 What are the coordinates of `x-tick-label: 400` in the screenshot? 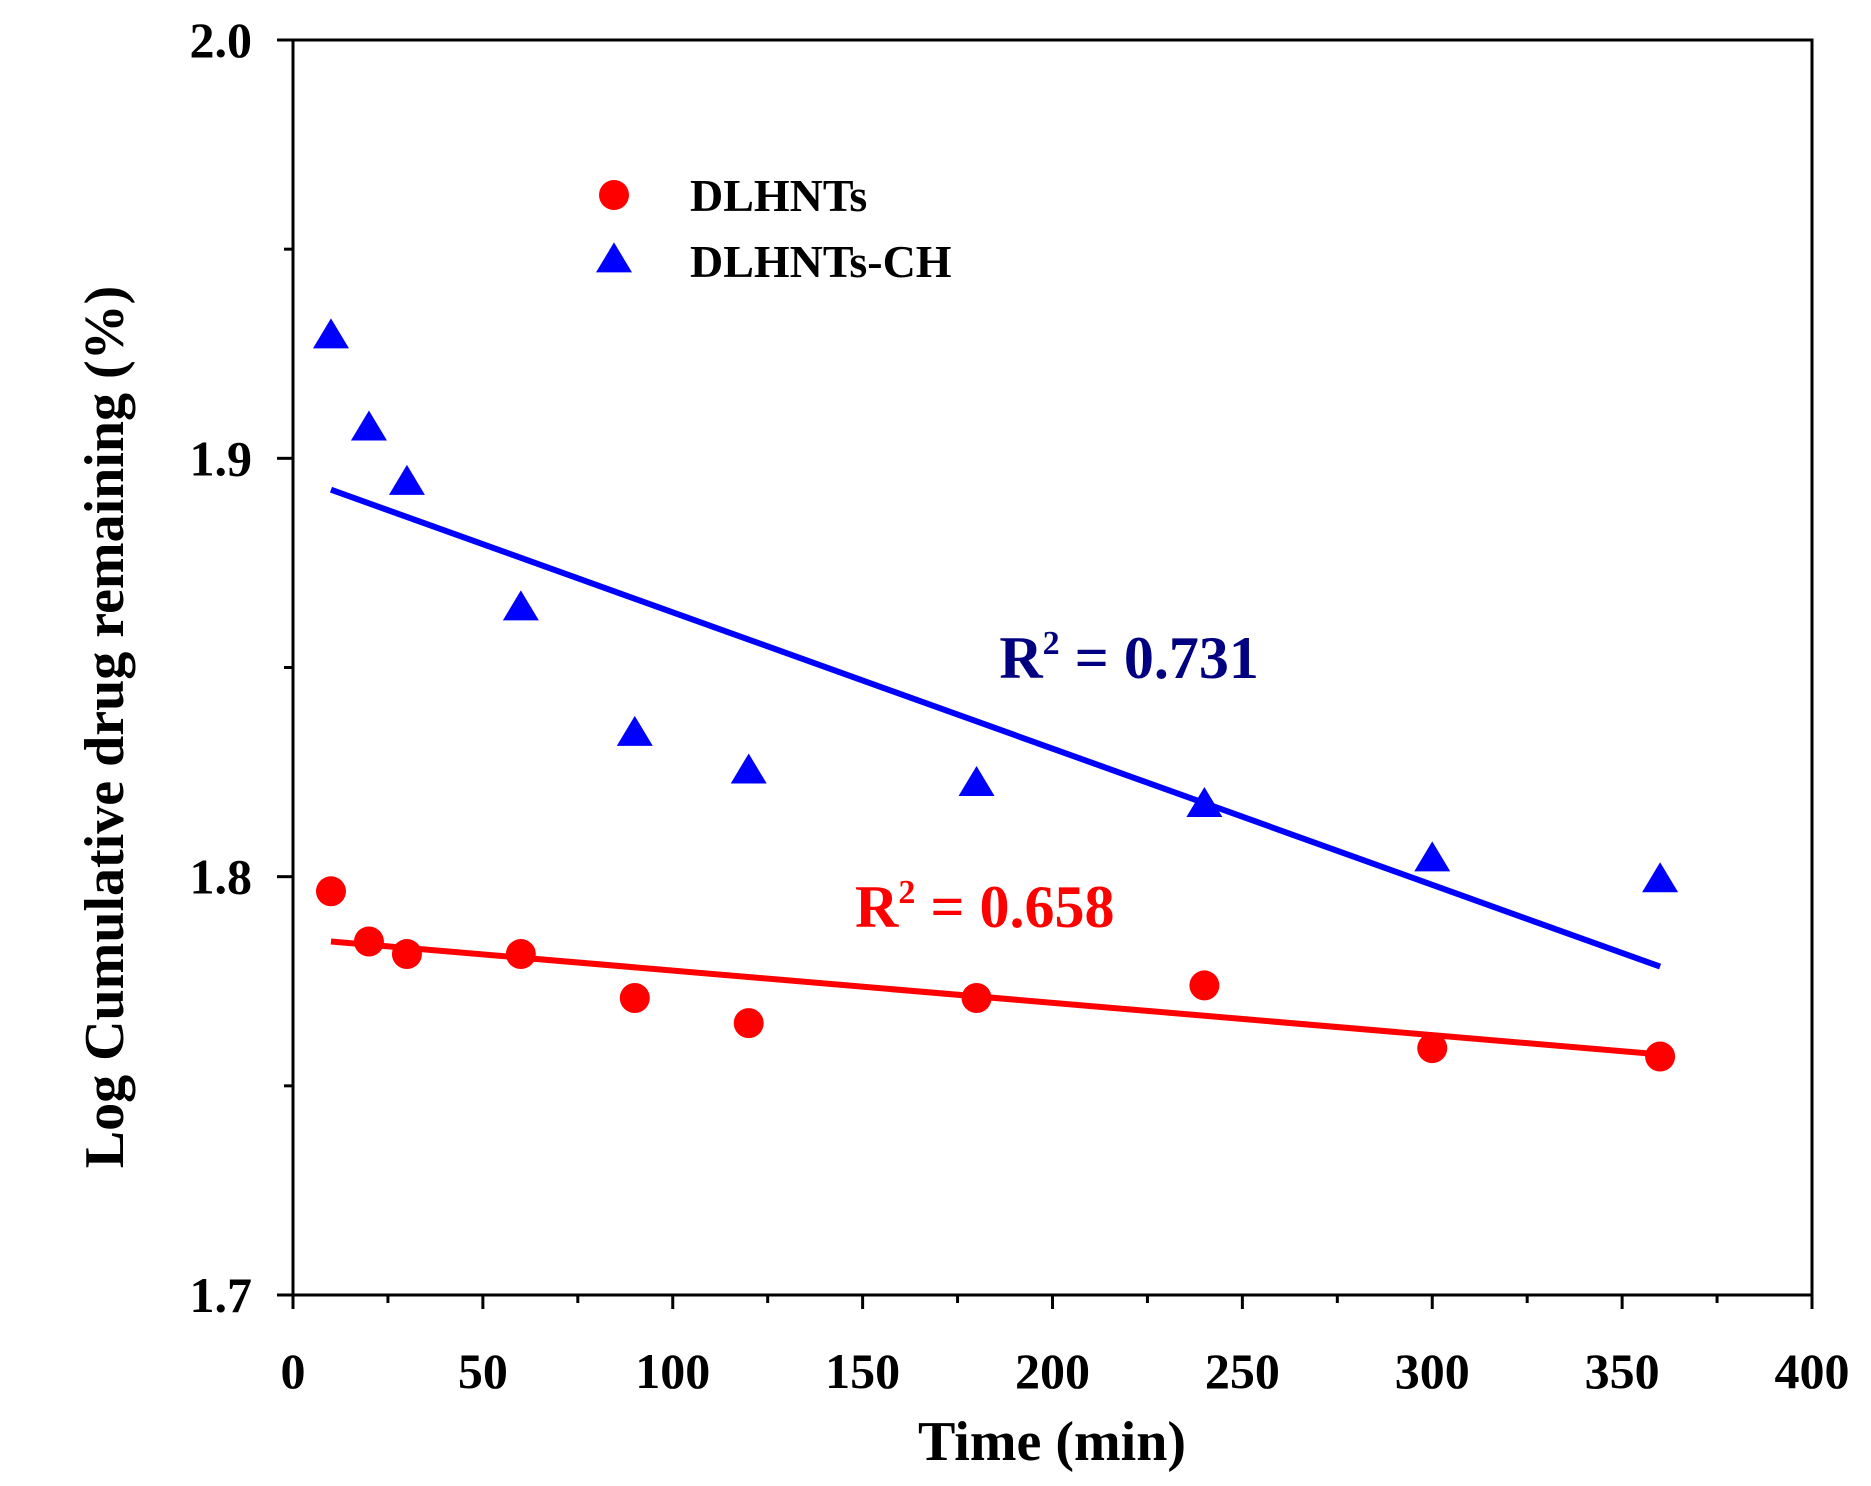 It's located at (1812, 1371).